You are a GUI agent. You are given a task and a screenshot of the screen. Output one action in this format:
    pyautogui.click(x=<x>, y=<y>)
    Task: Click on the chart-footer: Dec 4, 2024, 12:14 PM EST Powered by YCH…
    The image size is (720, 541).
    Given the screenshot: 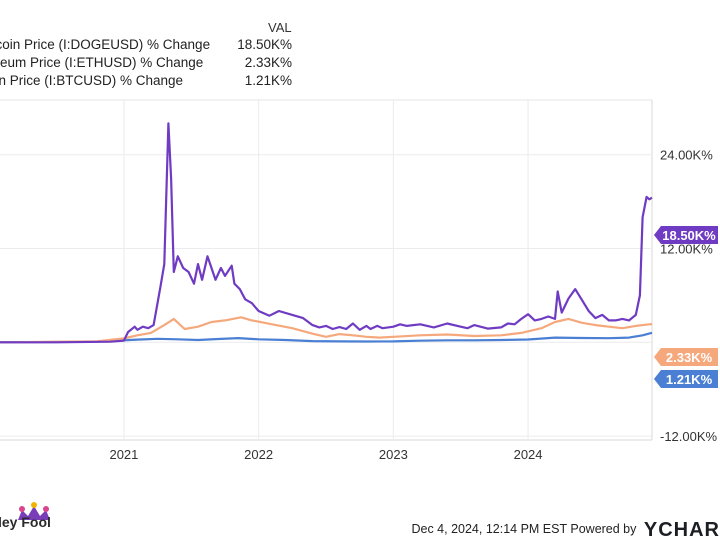 What is the action you would take?
    pyautogui.click(x=565, y=528)
    